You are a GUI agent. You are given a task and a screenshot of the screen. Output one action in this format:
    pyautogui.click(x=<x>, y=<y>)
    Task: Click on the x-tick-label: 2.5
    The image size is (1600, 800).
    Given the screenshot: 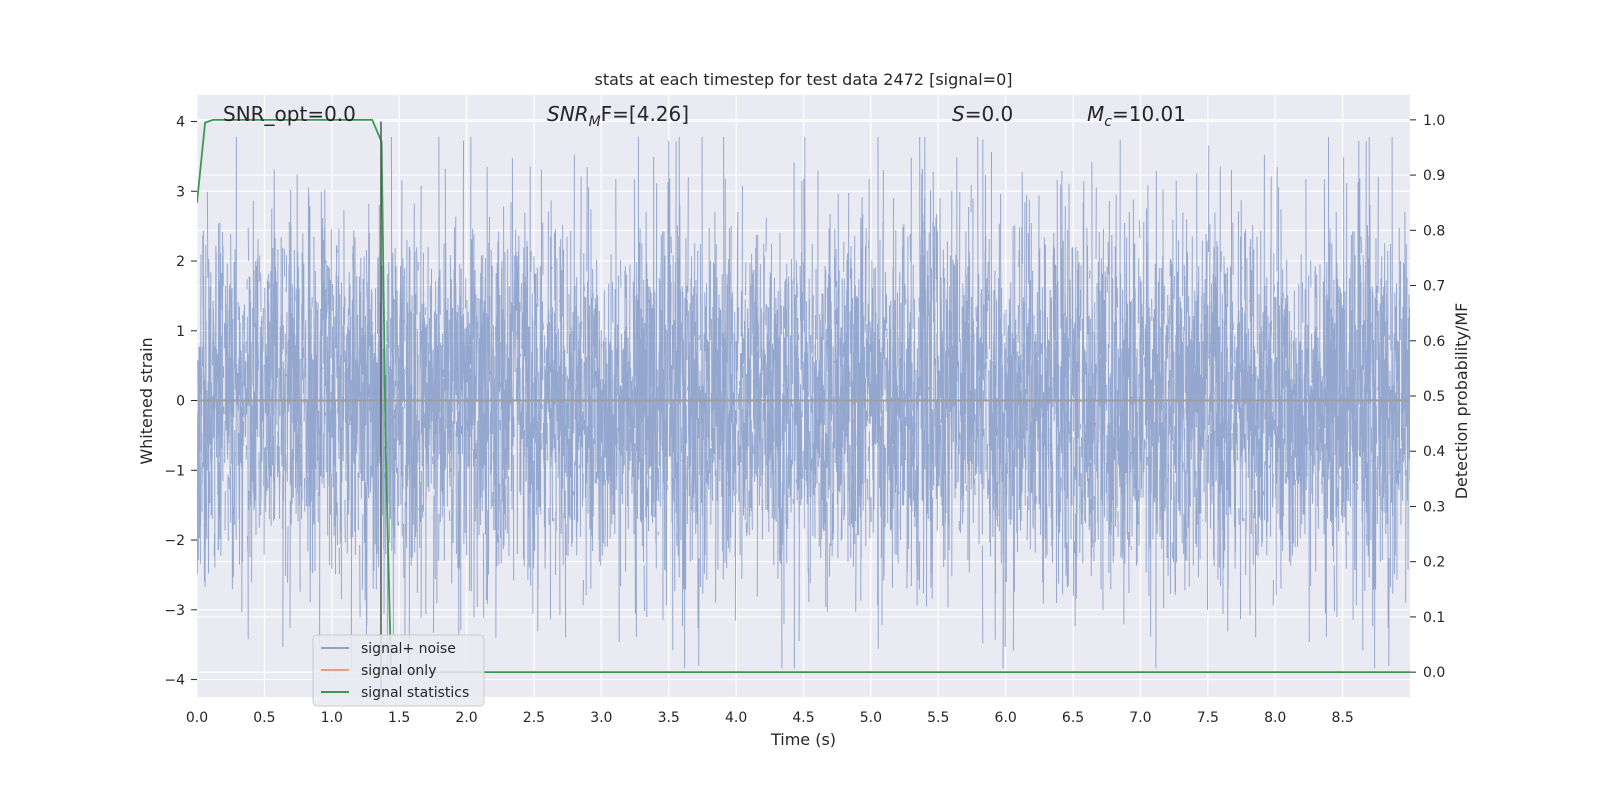 What is the action you would take?
    pyautogui.click(x=534, y=718)
    